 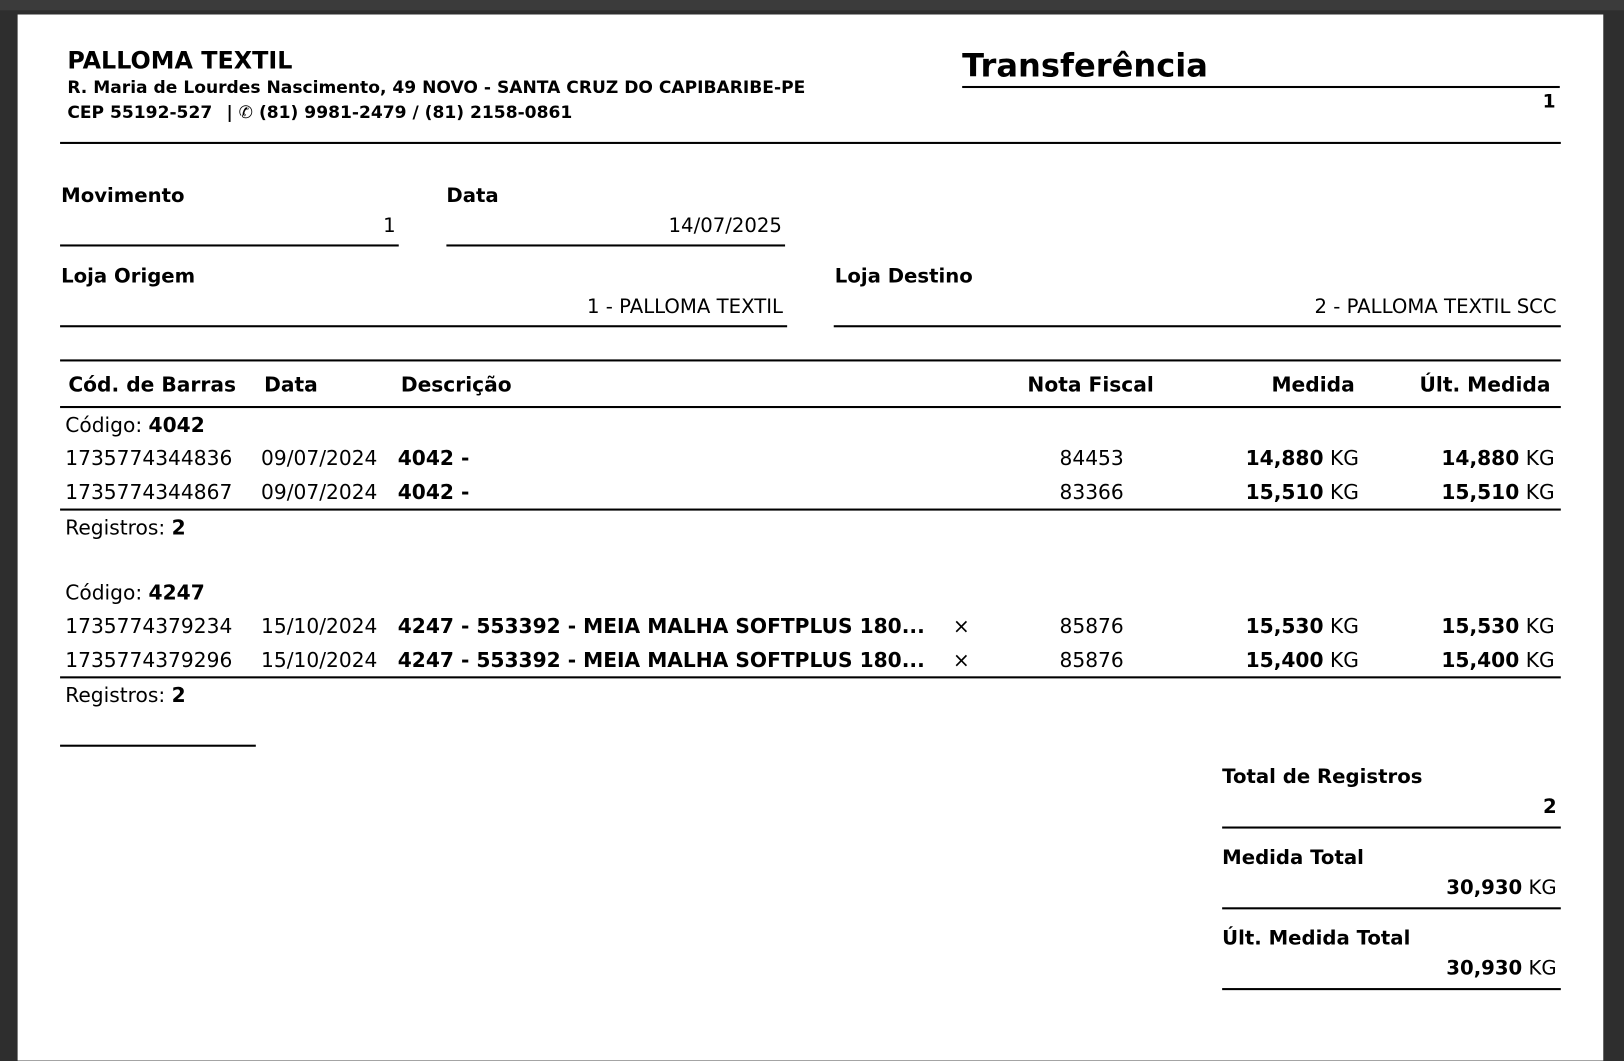 I want to click on barcode: 1735774344836, so click(x=149, y=458).